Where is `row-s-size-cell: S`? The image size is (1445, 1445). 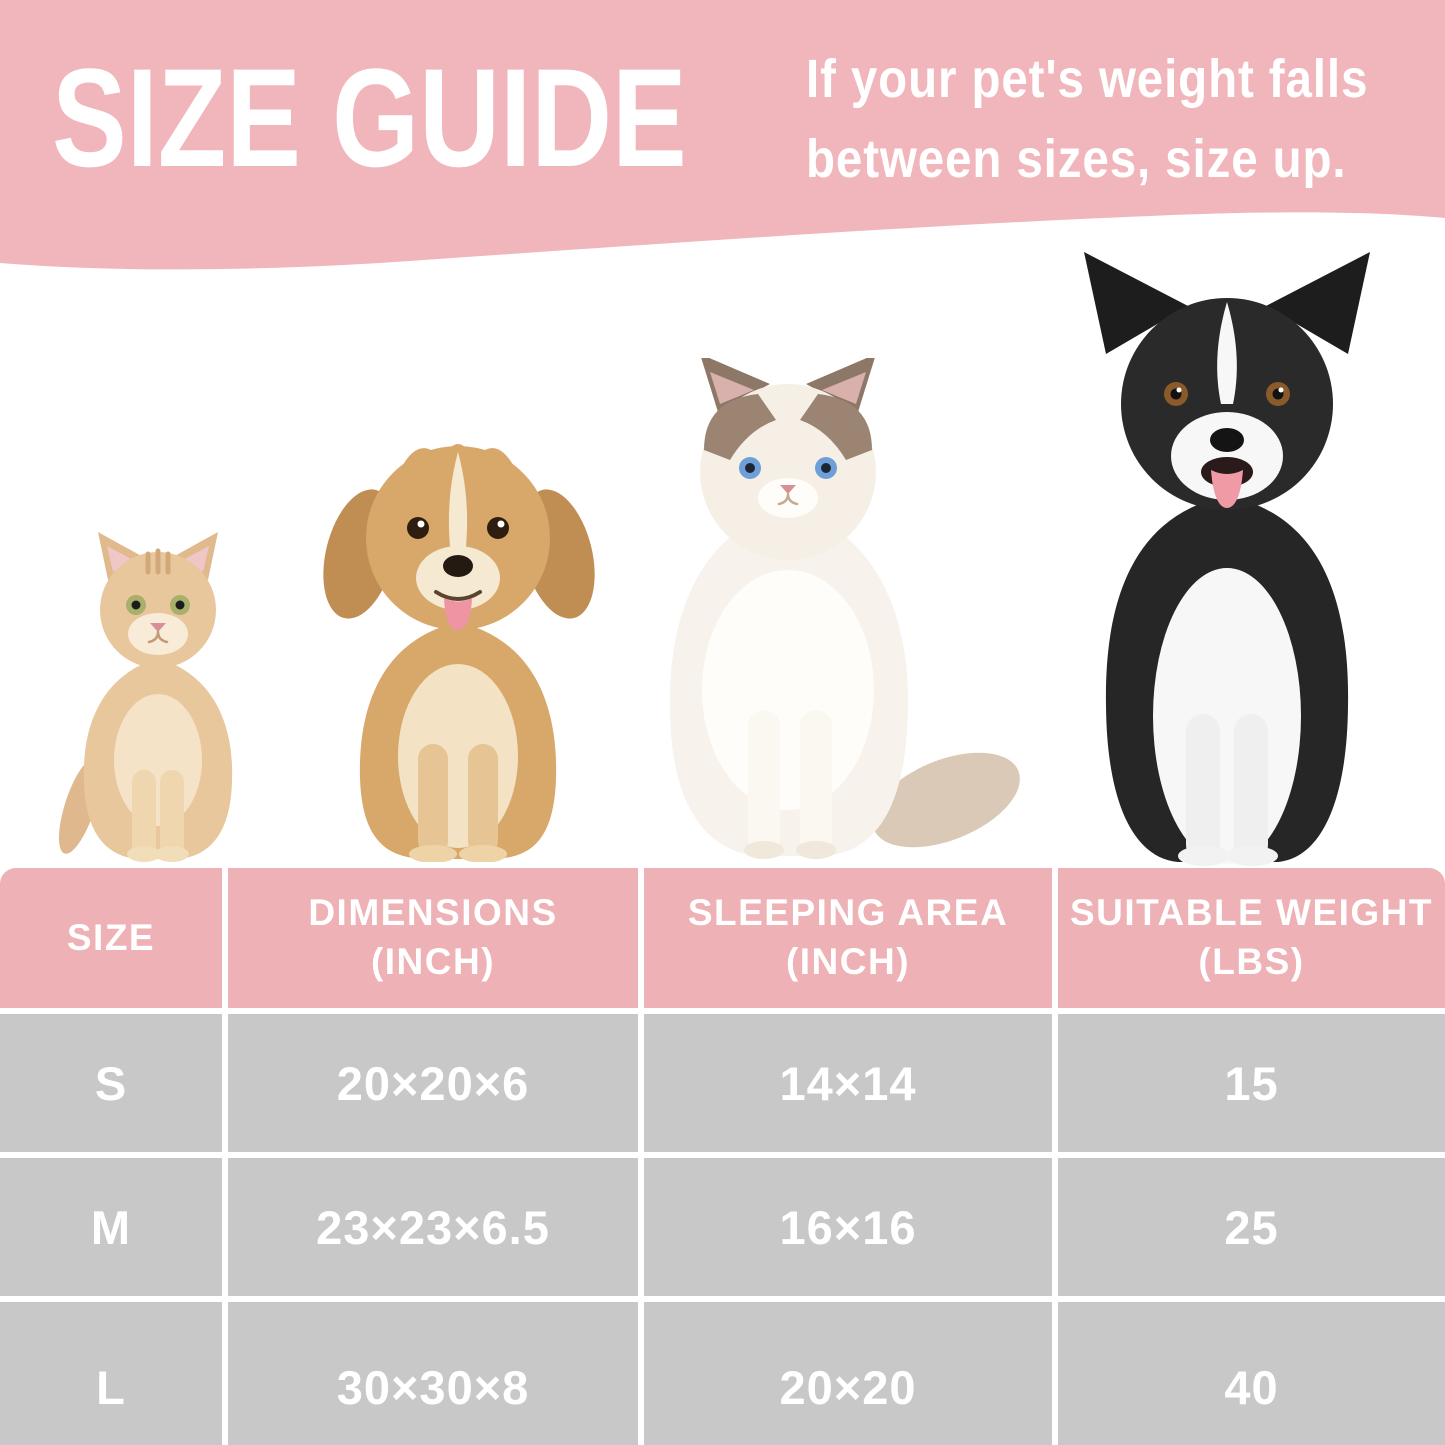 row-s-size-cell: S is located at coordinates (111, 1083).